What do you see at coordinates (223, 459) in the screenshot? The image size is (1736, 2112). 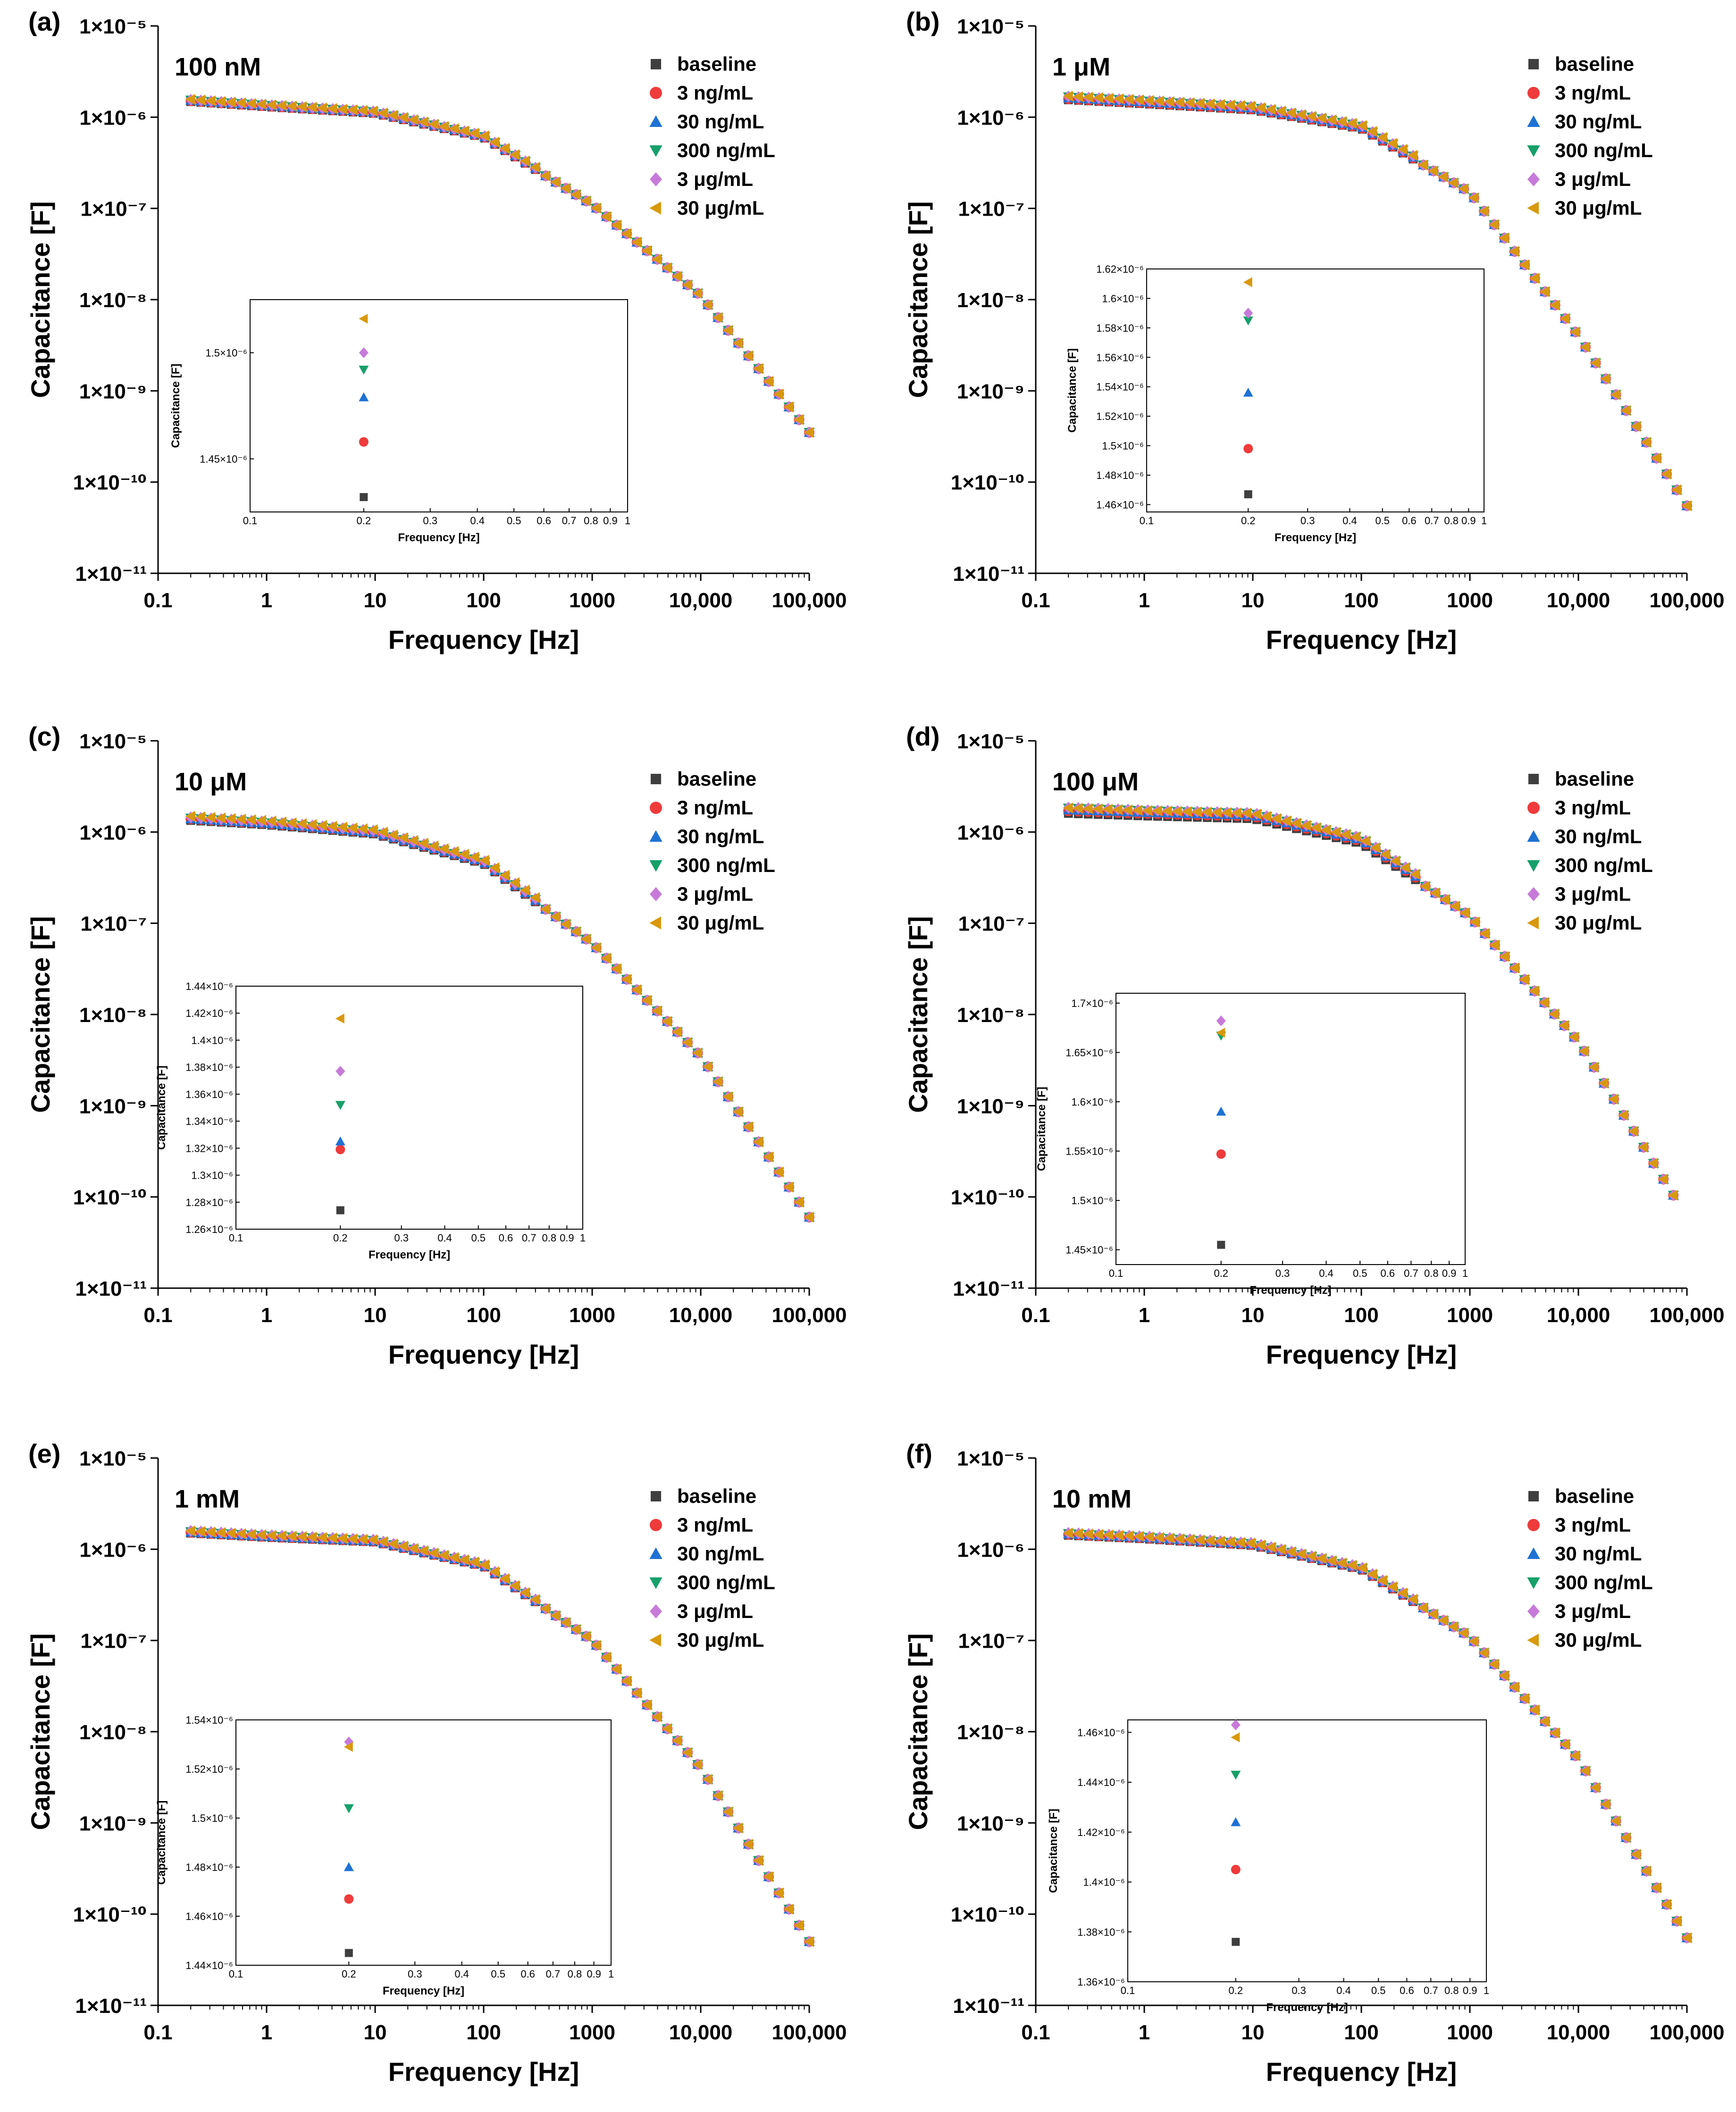 I see `panel-a-inset-y-tick-label: 1.45×10⁻⁶` at bounding box center [223, 459].